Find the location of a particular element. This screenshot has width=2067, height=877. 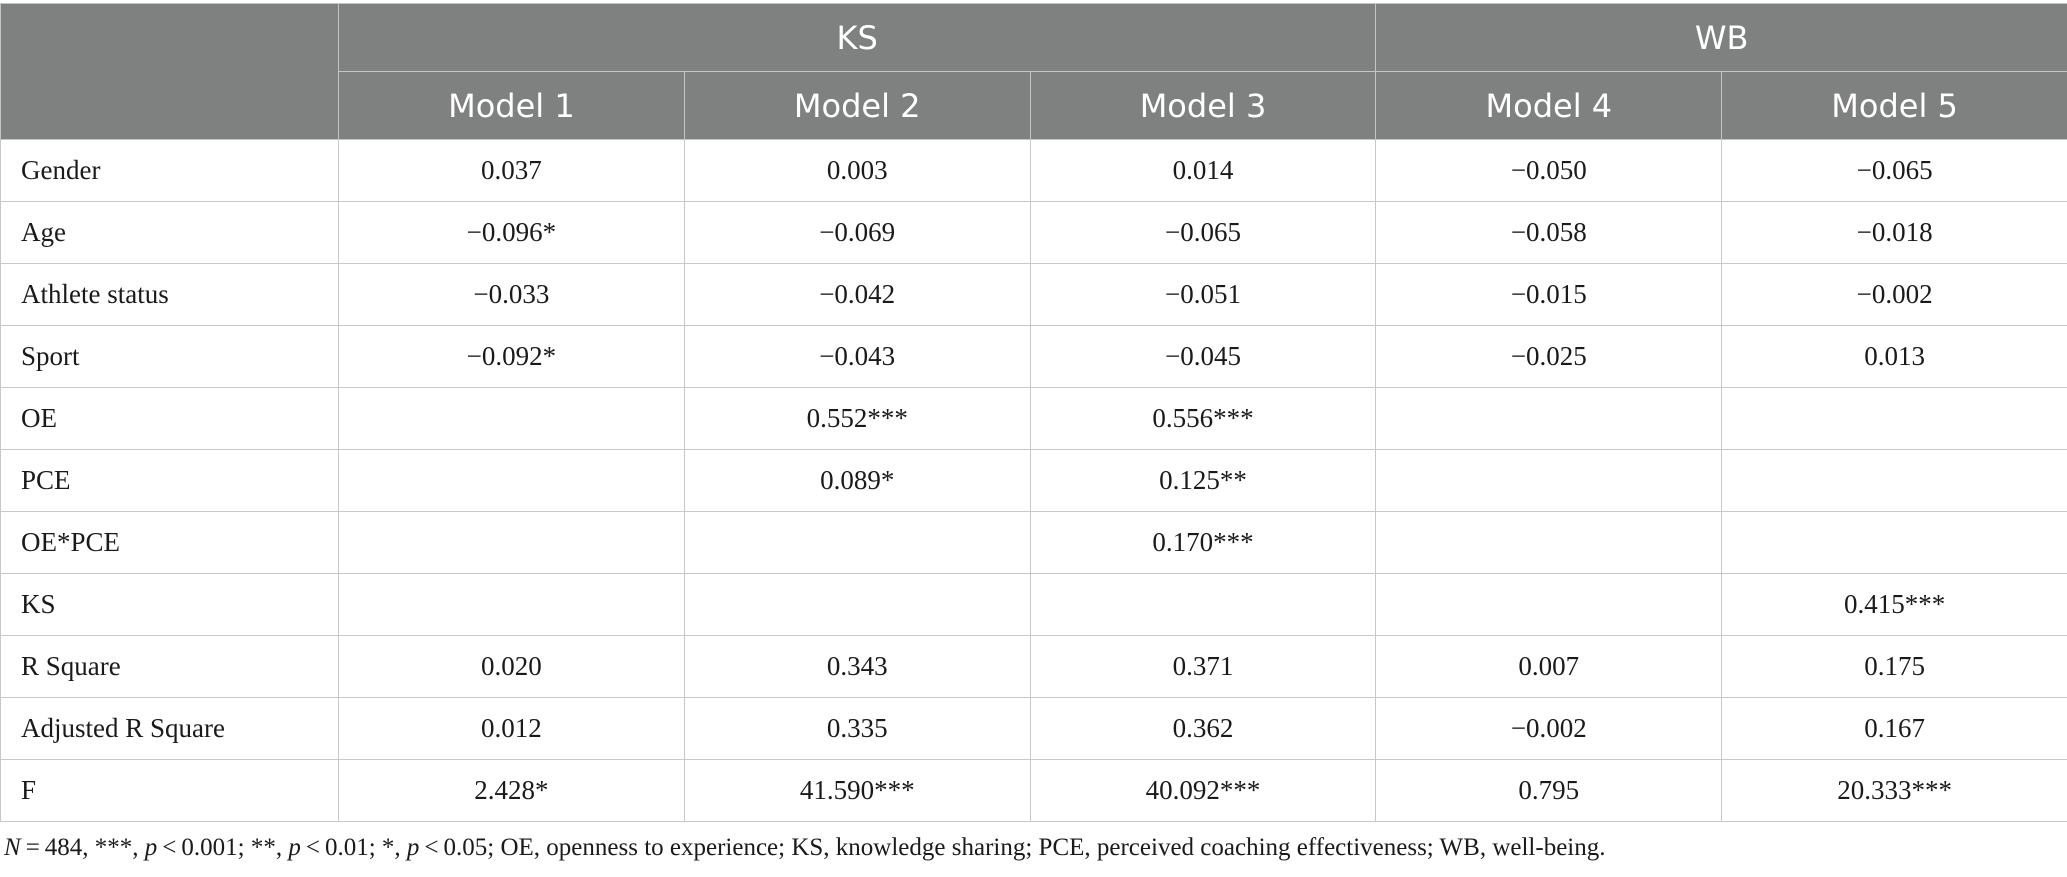

table-cell: 2.428* is located at coordinates (511, 790).